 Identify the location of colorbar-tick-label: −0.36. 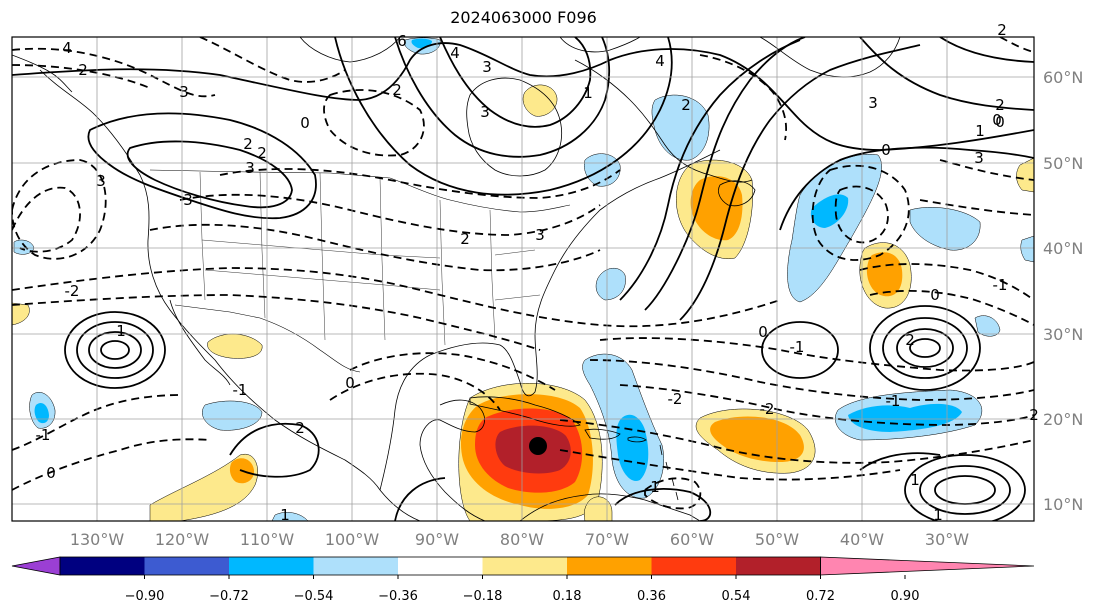
(398, 596).